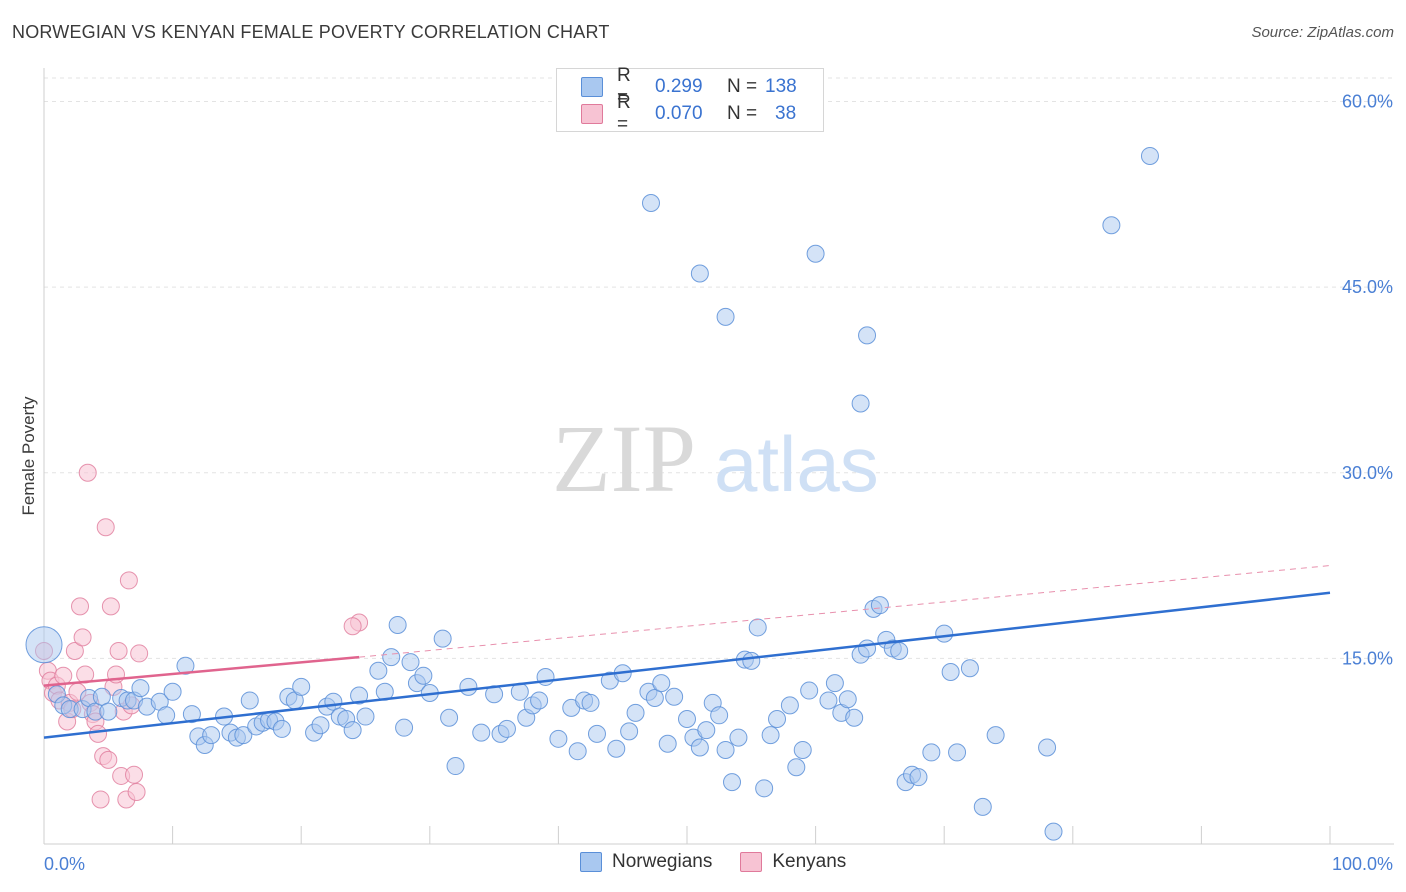 The height and width of the screenshot is (892, 1406). What do you see at coordinates (662, 861) in the screenshot?
I see `legend-label-norwegians: Norwegians` at bounding box center [662, 861].